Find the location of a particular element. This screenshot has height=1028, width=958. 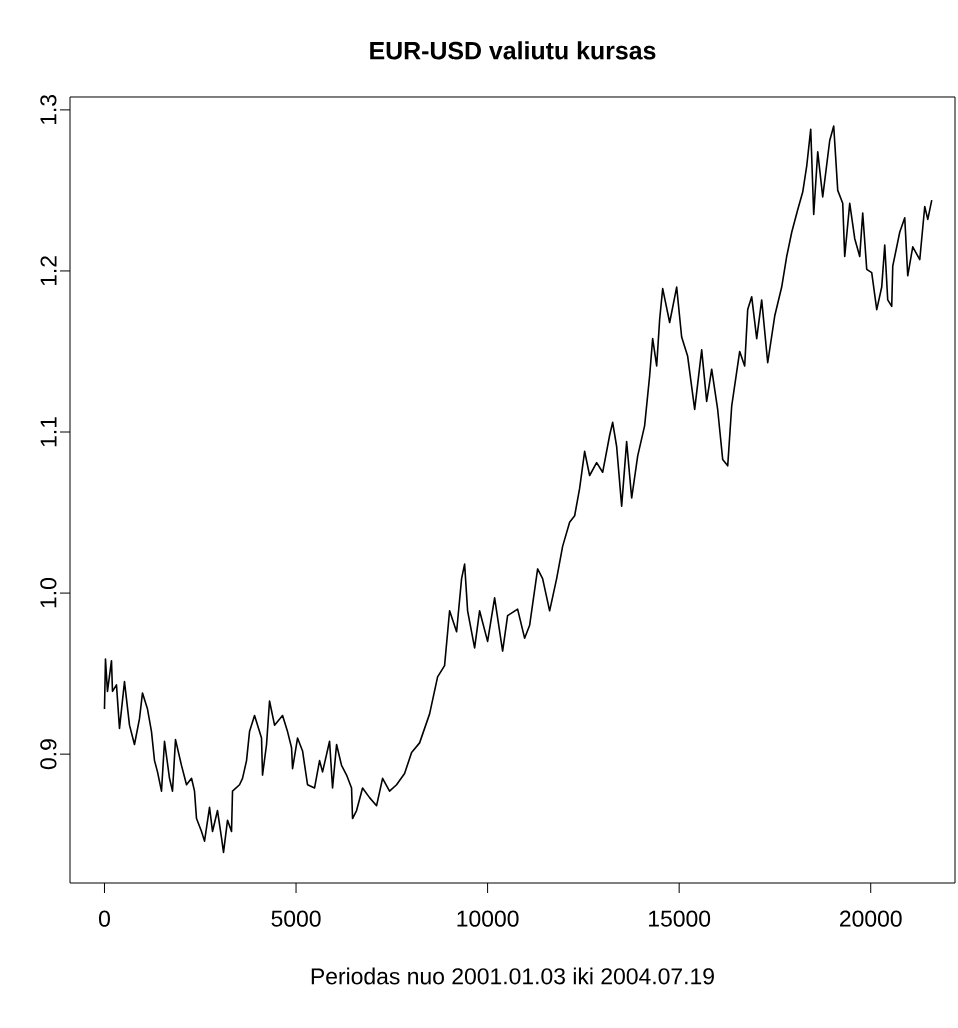

x-tick-label: 20000 is located at coordinates (871, 918).